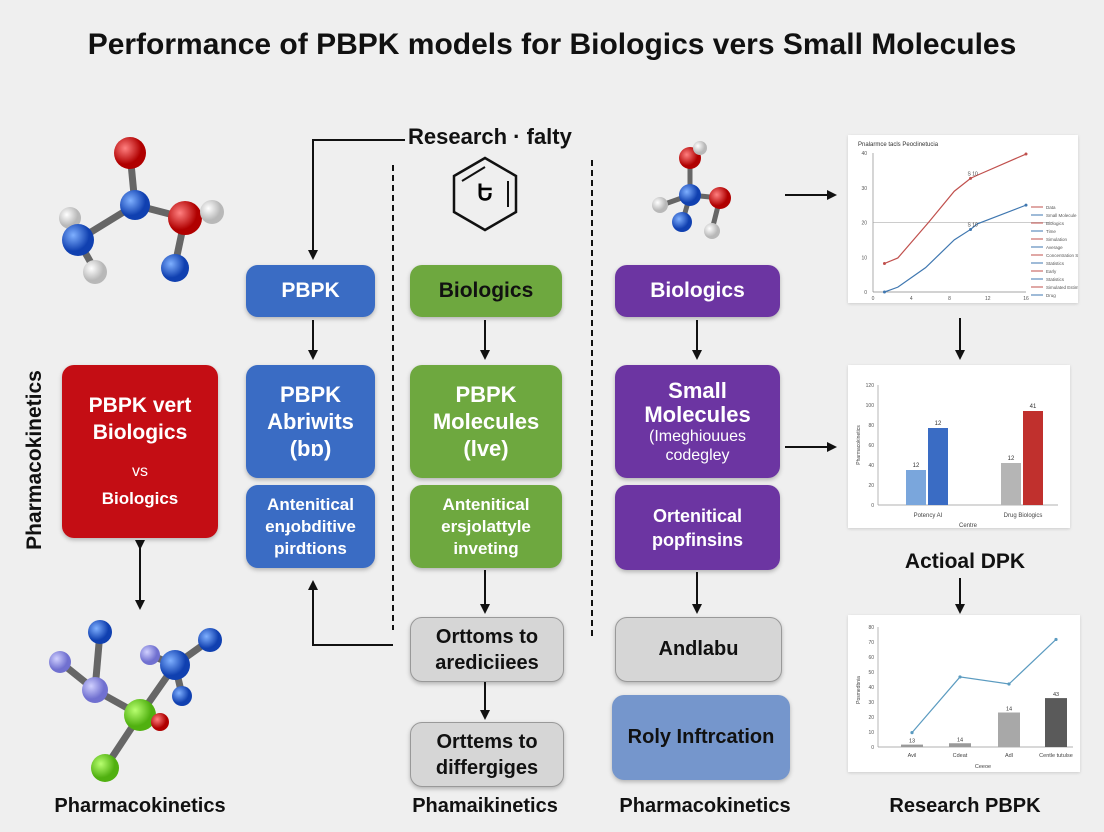  What do you see at coordinates (486, 548) in the screenshot?
I see `box-line: inveting` at bounding box center [486, 548].